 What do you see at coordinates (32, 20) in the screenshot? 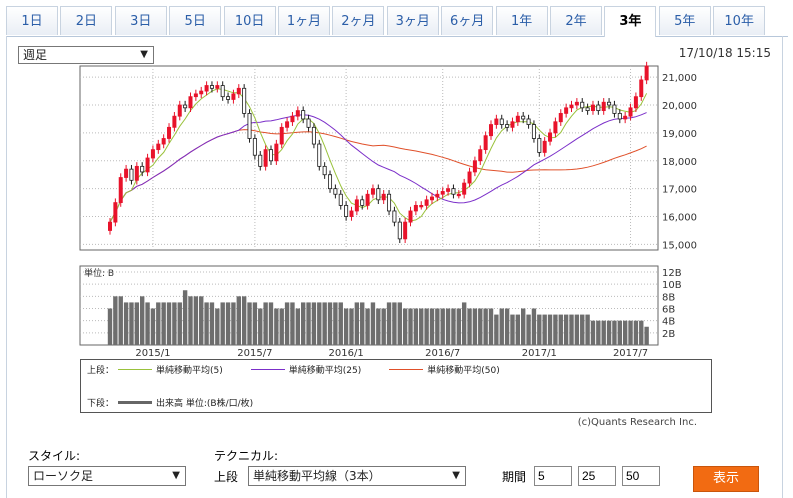
I see `tab-0: 1日` at bounding box center [32, 20].